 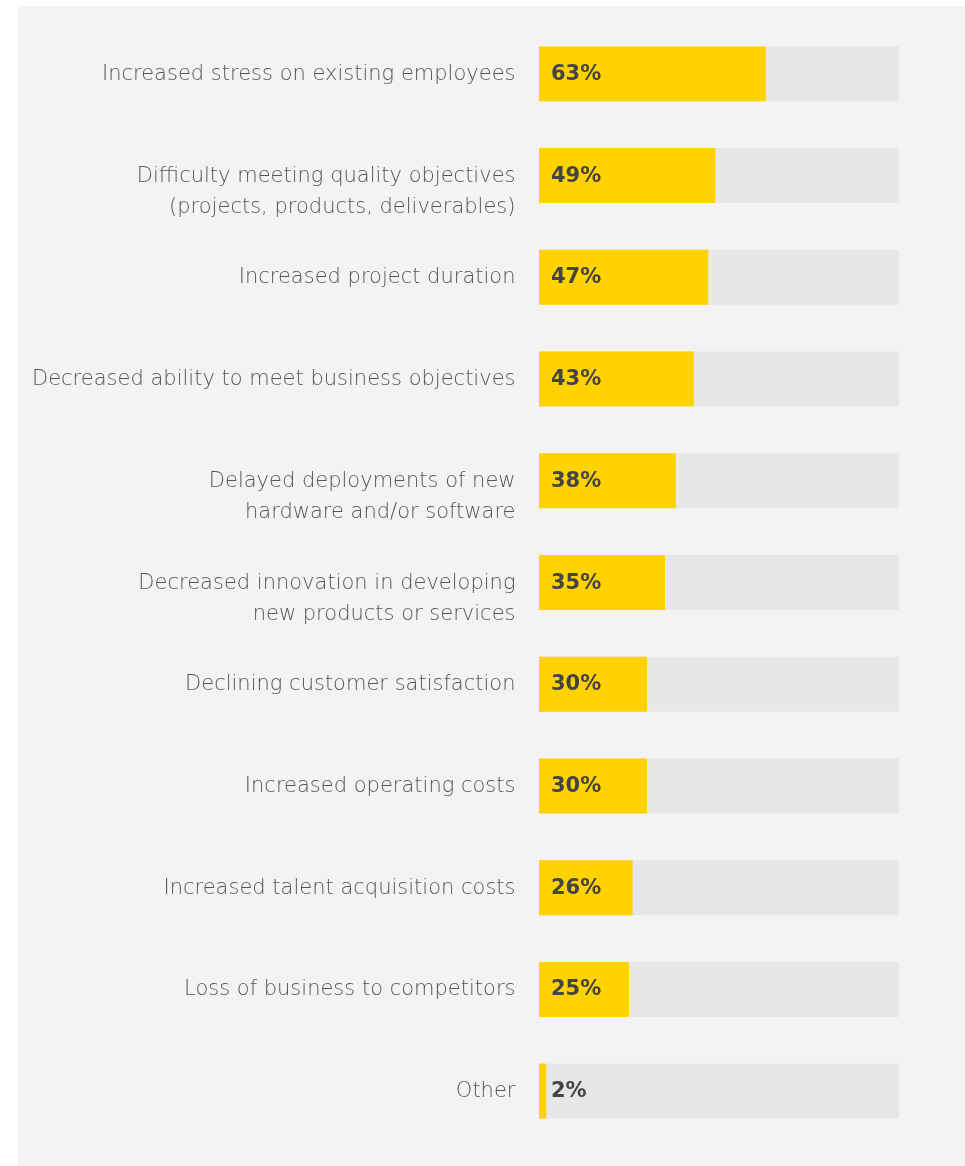 I want to click on data-label: 2%, so click(x=569, y=1090).